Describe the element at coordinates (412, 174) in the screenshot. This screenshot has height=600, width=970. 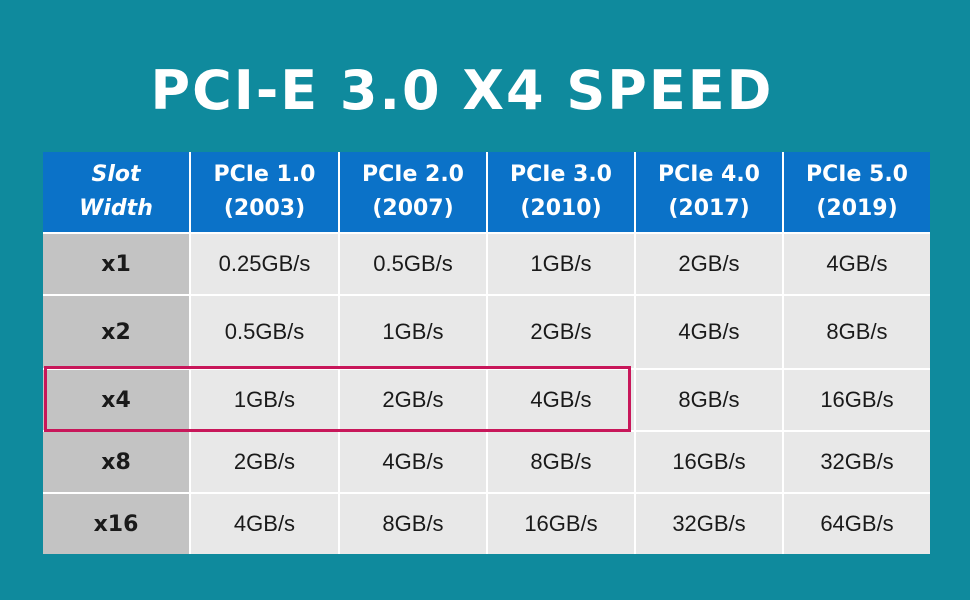
I see `header-line: PCIe 2.0` at that location.